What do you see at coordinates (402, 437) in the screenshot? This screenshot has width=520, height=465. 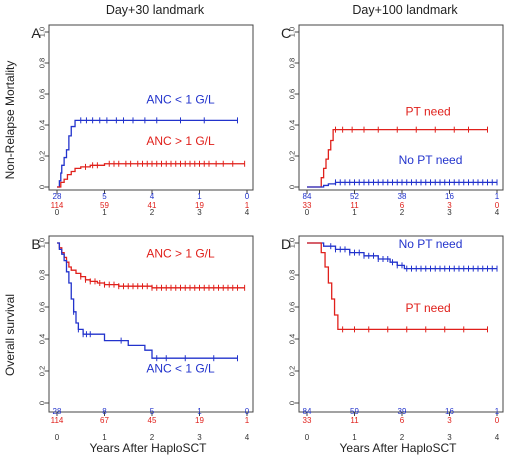 I see `x-tick-label: 2` at bounding box center [402, 437].